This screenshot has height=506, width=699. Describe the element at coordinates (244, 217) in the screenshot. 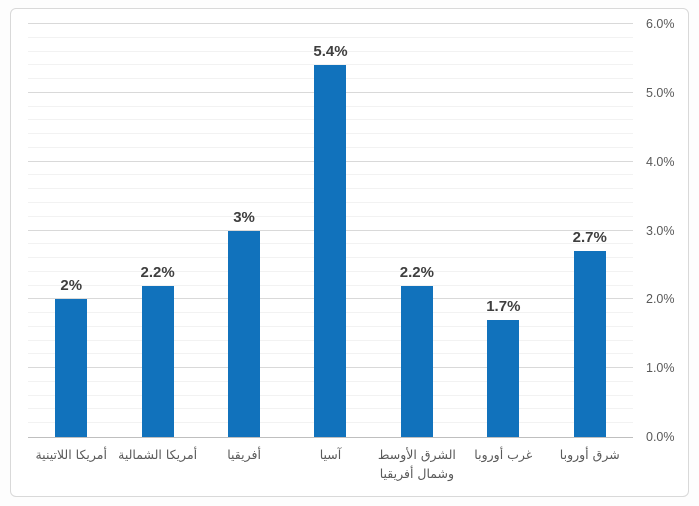

I see `bar-value-label: 3%` at that location.